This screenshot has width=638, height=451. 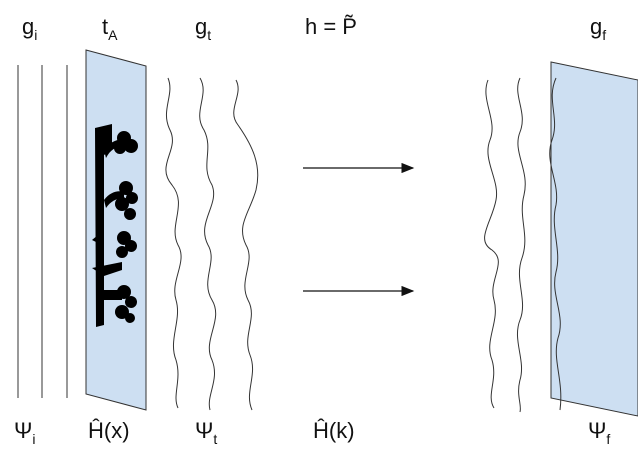 What do you see at coordinates (115, 225) in the screenshot?
I see `object-silhouette` at bounding box center [115, 225].